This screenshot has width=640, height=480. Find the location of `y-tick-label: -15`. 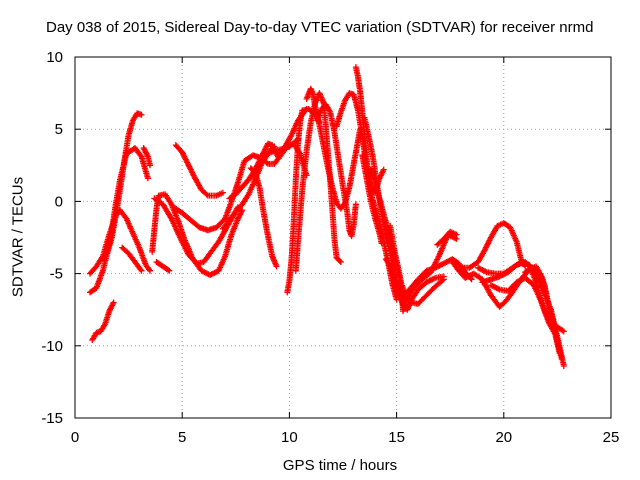

y-tick-label: -15 is located at coordinates (52, 418).